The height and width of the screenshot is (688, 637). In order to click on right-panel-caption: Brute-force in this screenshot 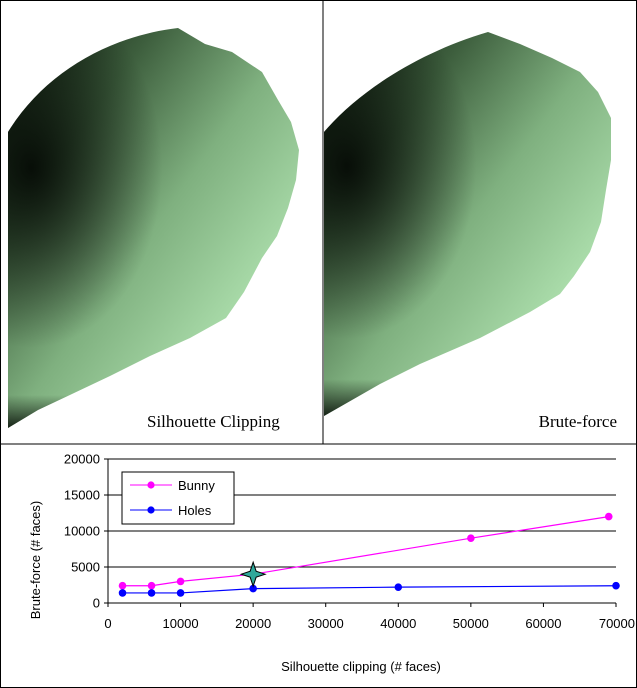, I will do `click(578, 421)`.